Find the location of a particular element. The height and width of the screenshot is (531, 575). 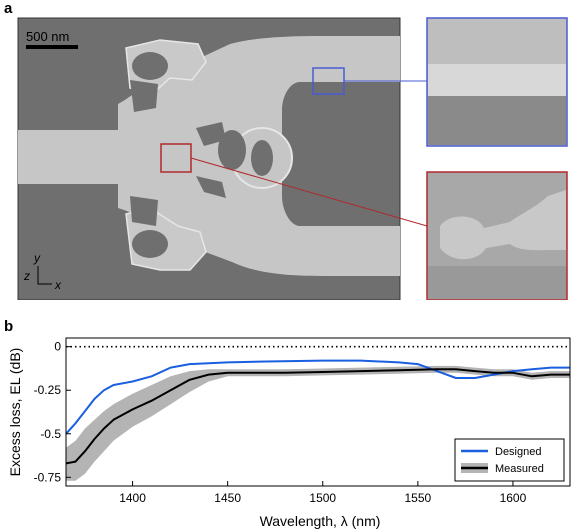

axis-y-label: y is located at coordinates (37, 258).